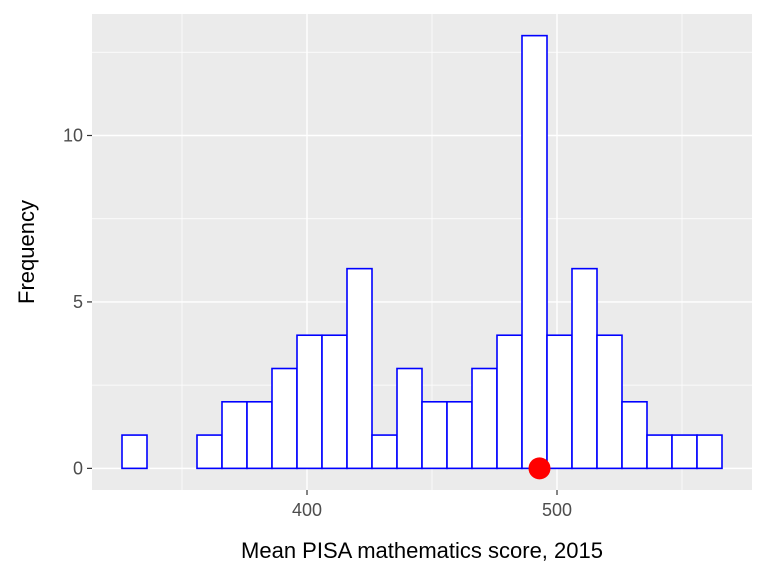  What do you see at coordinates (78, 302) in the screenshot?
I see `y-tick-label: 5` at bounding box center [78, 302].